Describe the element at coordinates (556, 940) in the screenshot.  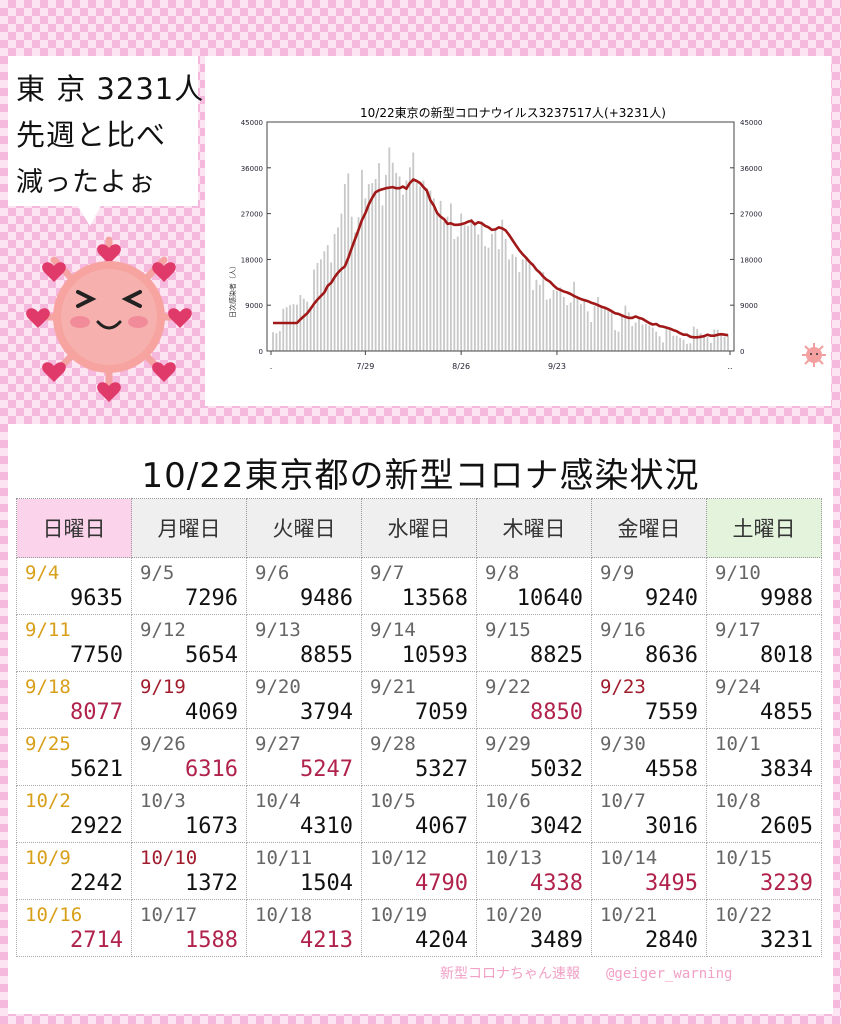
I see `case-count: 3489` at that location.